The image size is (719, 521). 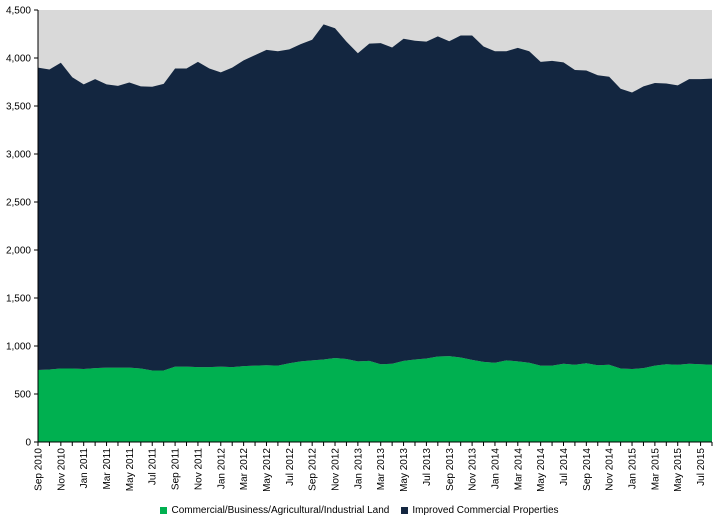 What do you see at coordinates (485, 510) in the screenshot?
I see `legend-label-improved: Improved Commercial Properties` at bounding box center [485, 510].